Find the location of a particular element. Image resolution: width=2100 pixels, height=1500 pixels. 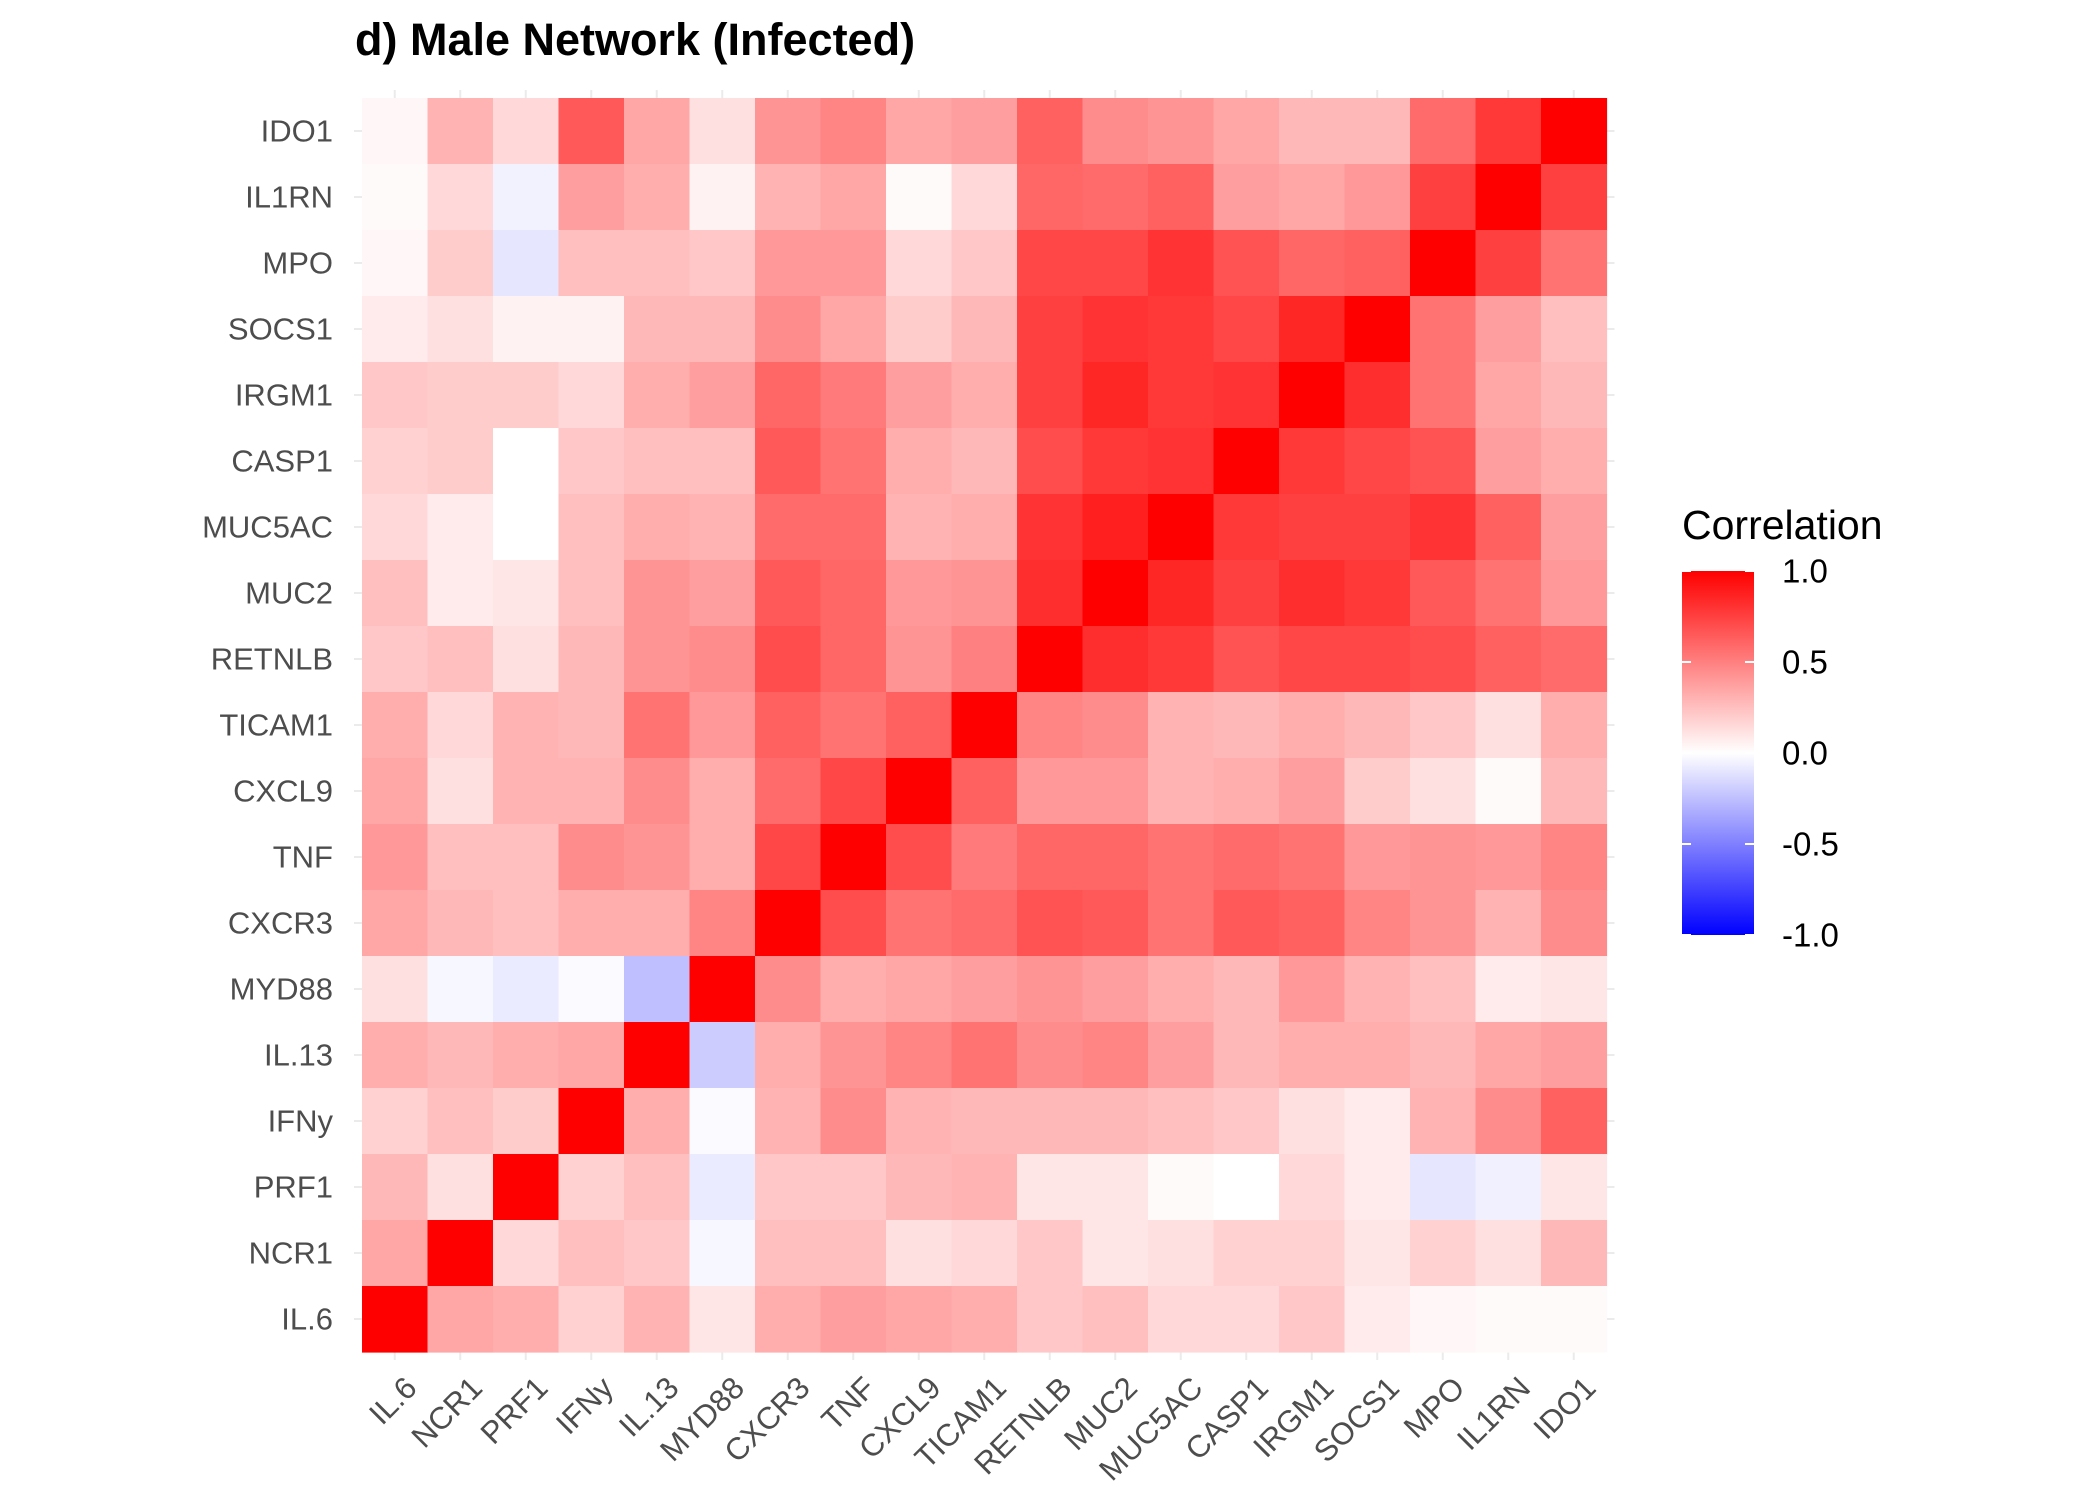

y-tick-label: PRF1 is located at coordinates (293, 1187).